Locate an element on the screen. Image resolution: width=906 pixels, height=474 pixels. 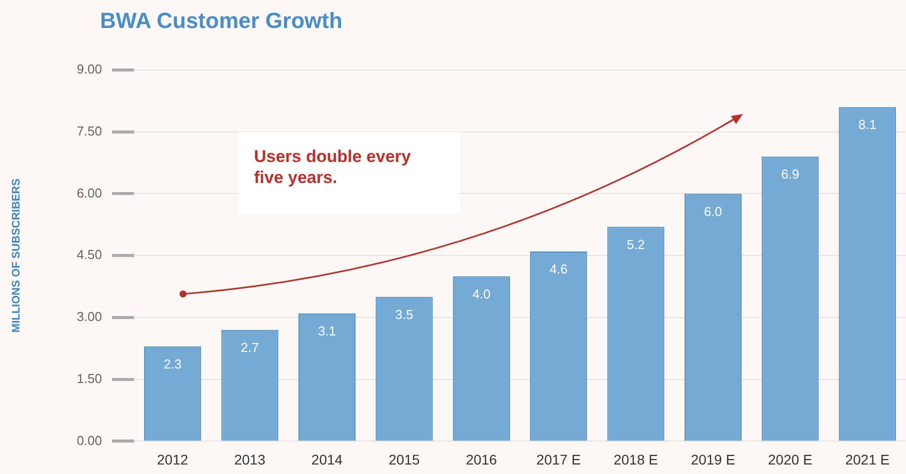
x-tick-label: 2015 is located at coordinates (404, 459).